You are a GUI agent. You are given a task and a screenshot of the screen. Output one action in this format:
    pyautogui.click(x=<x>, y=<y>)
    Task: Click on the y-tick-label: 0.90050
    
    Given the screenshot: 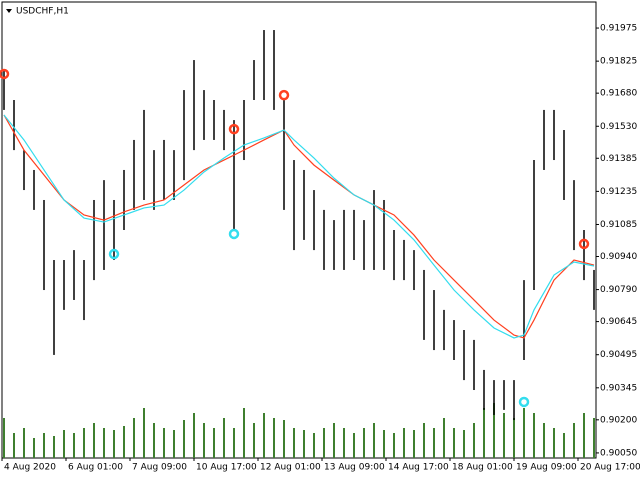 What is the action you would take?
    pyautogui.click(x=618, y=453)
    